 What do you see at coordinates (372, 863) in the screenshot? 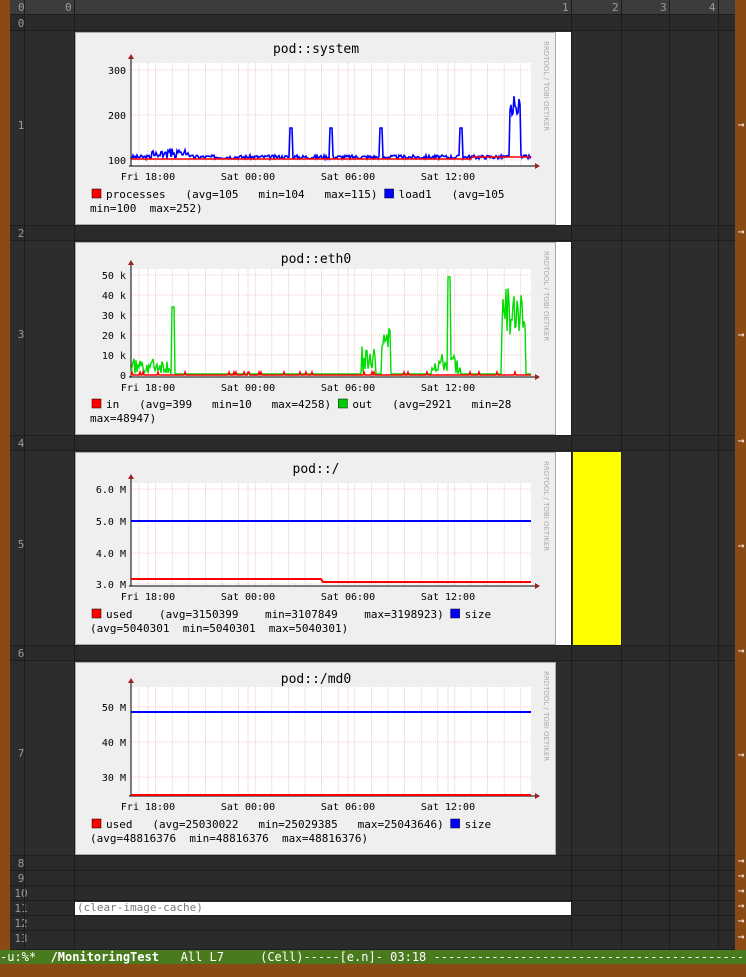
I see `table-row: 8` at bounding box center [372, 863].